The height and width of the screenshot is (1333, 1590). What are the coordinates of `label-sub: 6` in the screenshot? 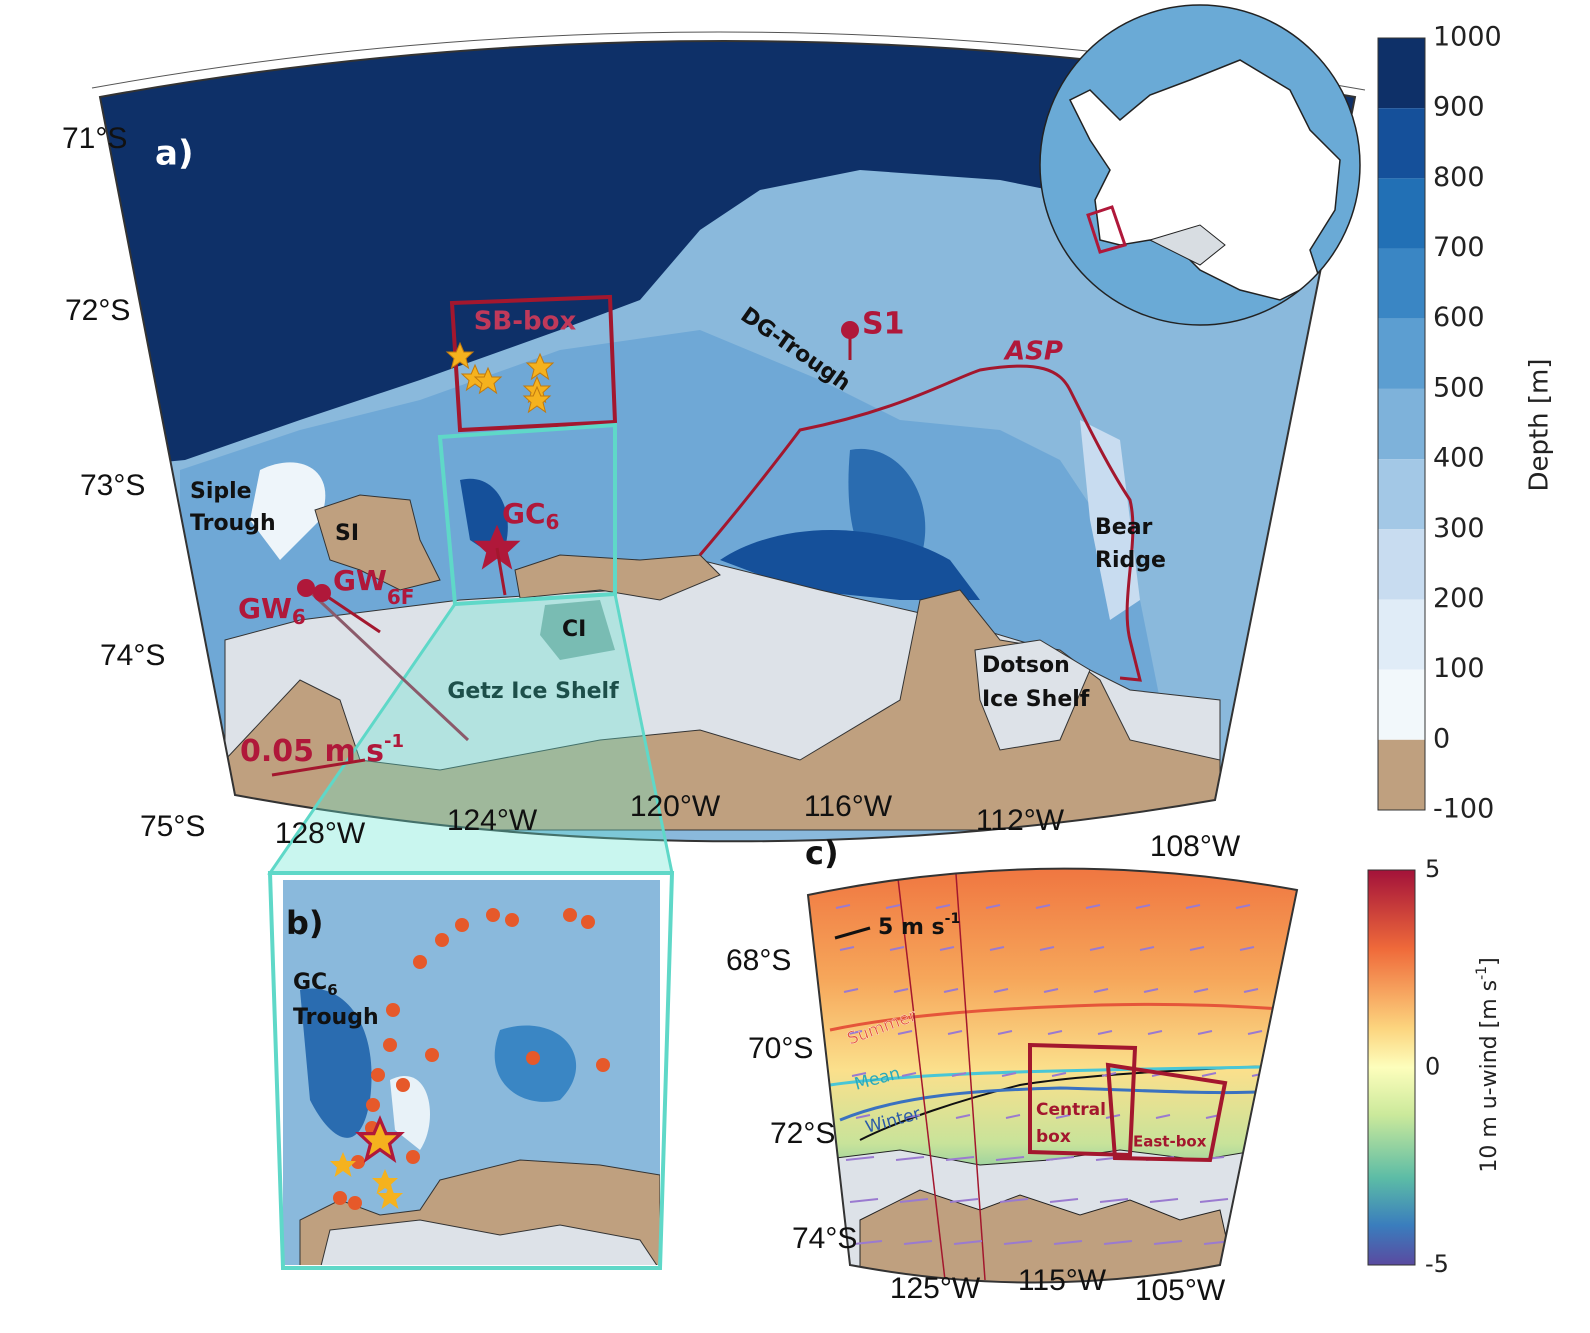 It's located at (553, 522).